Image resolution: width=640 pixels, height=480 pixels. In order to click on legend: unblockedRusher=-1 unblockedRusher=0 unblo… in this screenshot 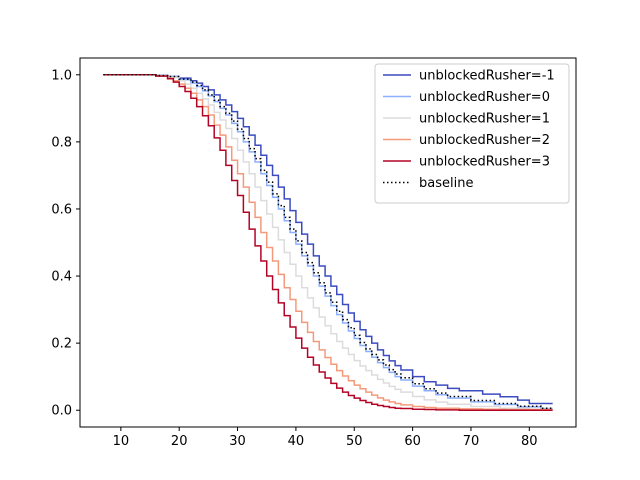, I will do `click(472, 133)`.